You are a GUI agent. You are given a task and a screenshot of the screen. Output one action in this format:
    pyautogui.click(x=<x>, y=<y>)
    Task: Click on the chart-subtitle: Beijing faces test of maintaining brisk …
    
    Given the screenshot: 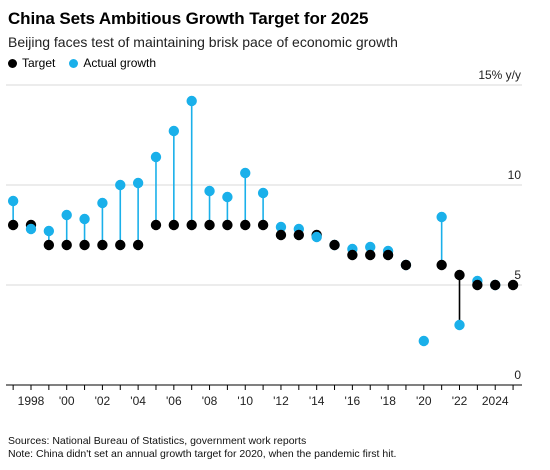 What is the action you would take?
    pyautogui.click(x=203, y=42)
    